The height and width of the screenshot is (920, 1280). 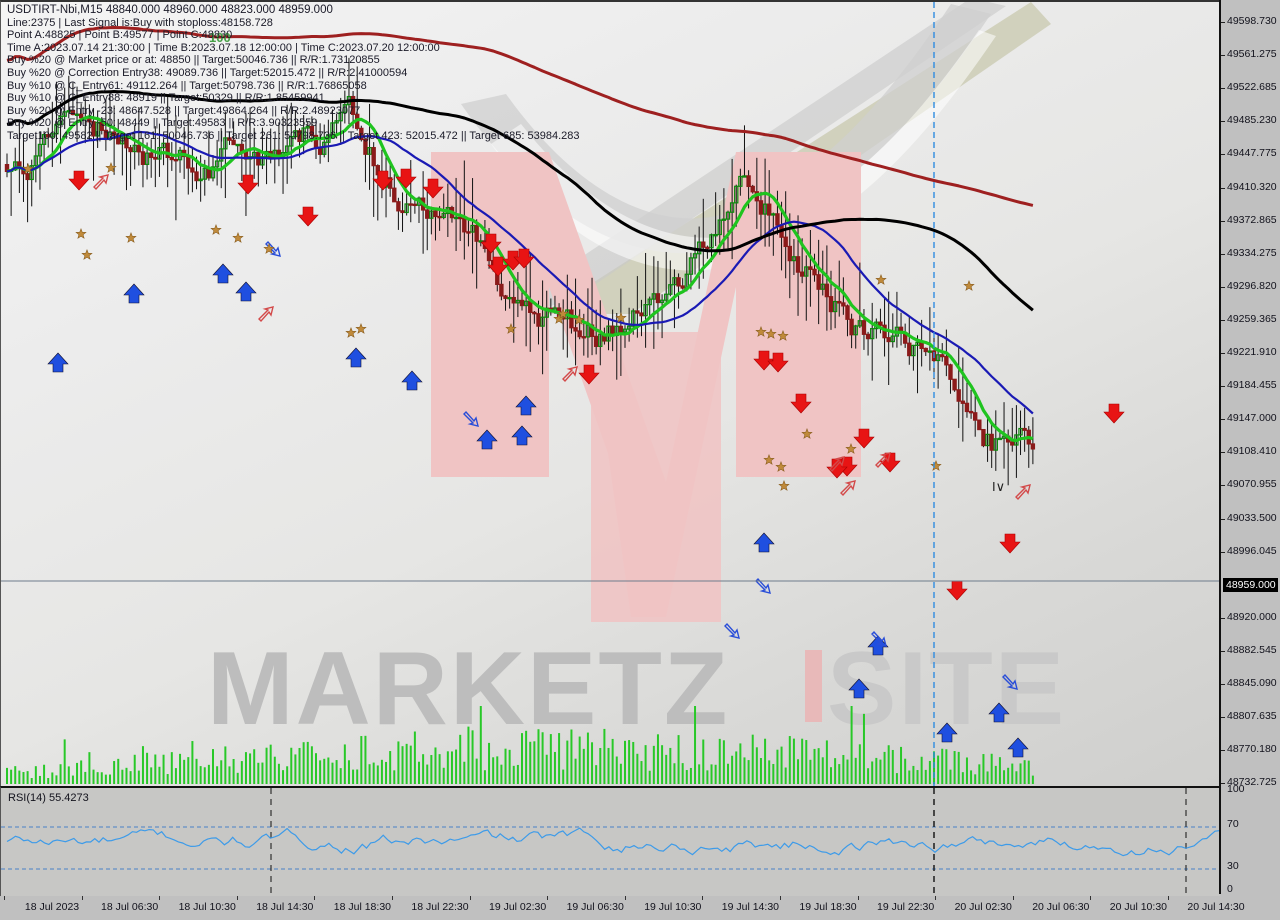 What do you see at coordinates (285, 907) in the screenshot?
I see `time-tick-label: 18 Jul 14:30` at bounding box center [285, 907].